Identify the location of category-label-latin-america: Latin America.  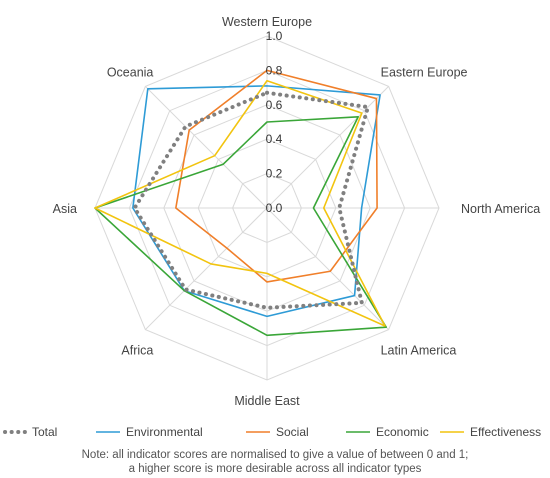
(419, 351).